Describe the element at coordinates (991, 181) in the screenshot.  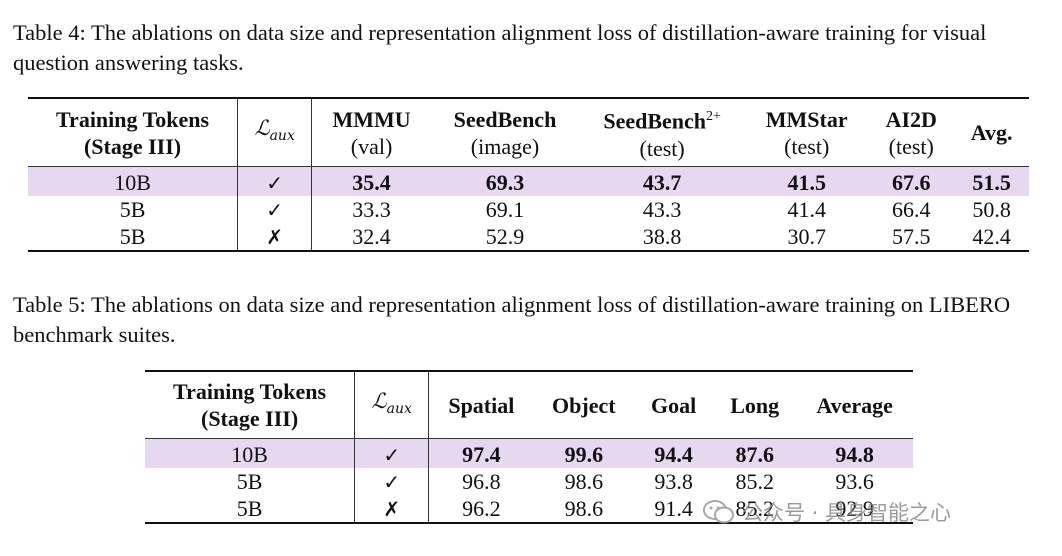
I see `value-cell: 51.5` at that location.